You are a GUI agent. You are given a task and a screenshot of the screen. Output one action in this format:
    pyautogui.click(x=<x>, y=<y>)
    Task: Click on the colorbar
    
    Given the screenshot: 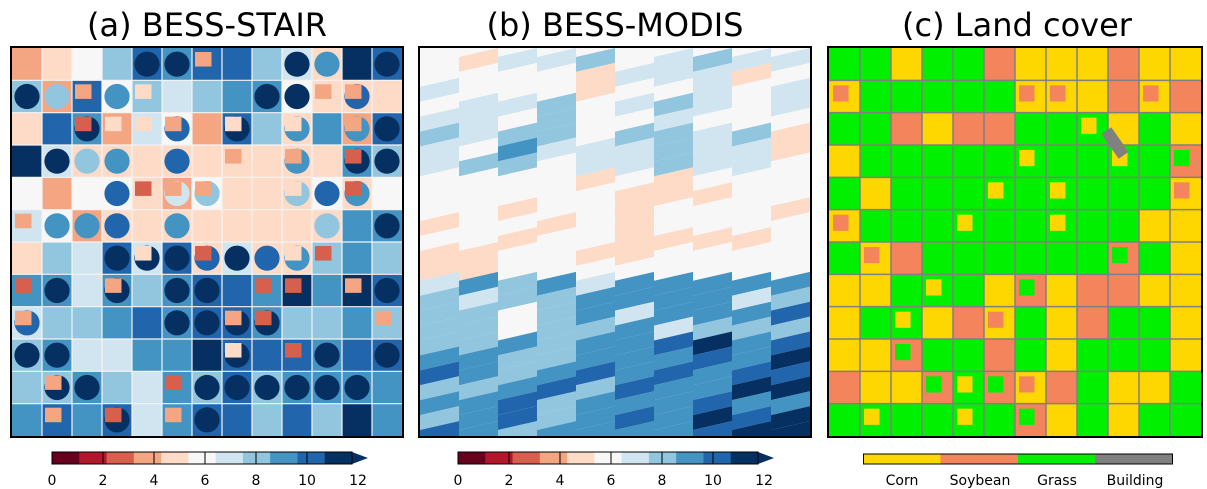 What is the action you would take?
    pyautogui.click(x=210, y=458)
    